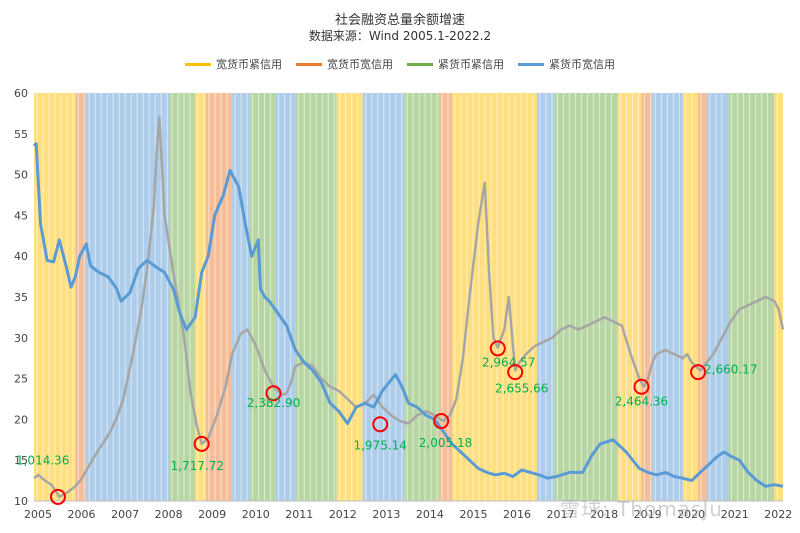  I want to click on x-tick-label: 2021, so click(735, 514).